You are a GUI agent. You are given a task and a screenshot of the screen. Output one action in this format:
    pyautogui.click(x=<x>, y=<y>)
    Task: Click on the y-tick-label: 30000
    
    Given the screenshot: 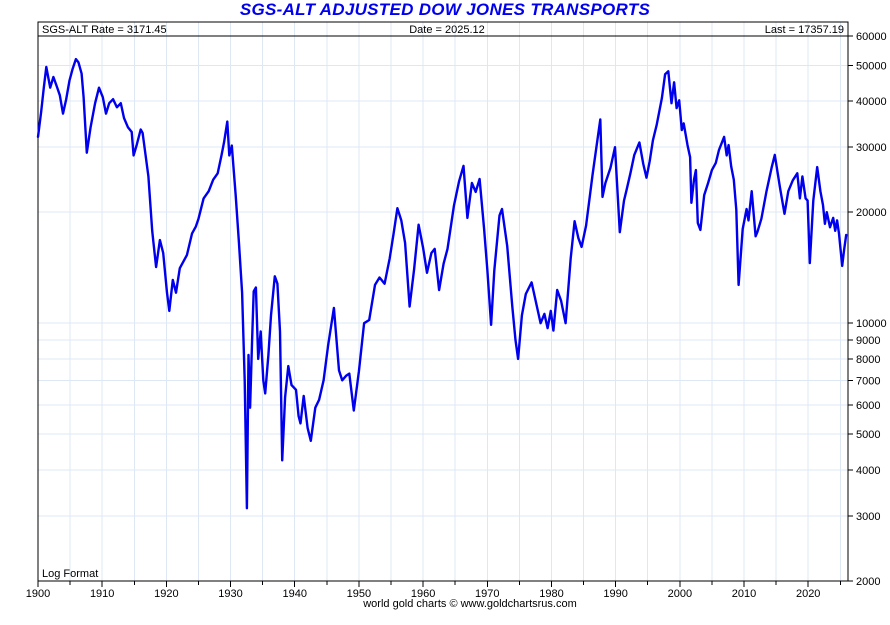 What is the action you would take?
    pyautogui.click(x=871, y=148)
    